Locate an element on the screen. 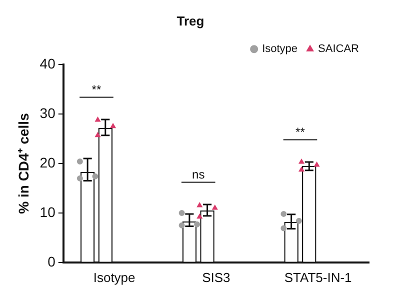  y-tick-label: 0 is located at coordinates (52, 261).